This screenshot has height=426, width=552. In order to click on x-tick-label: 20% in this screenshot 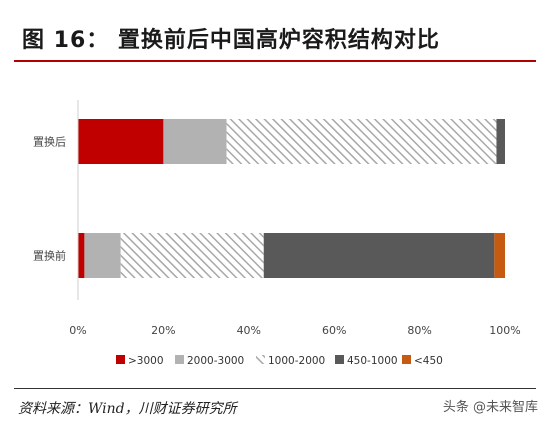, I will do `click(163, 330)`.